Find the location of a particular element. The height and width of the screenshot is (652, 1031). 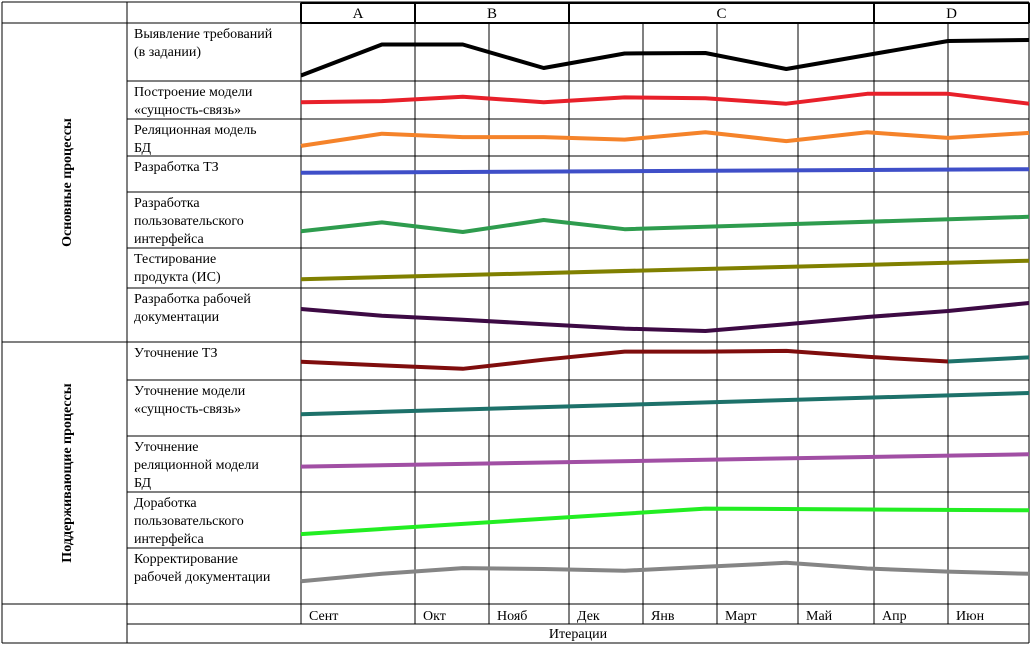

month-label-8: Апр is located at coordinates (894, 616).